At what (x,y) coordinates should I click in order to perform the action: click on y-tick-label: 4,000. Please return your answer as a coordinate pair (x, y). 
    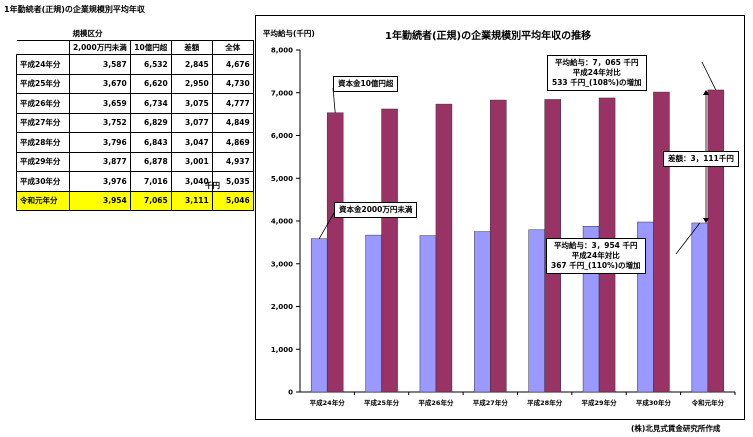
    Looking at the image, I should click on (282, 222).